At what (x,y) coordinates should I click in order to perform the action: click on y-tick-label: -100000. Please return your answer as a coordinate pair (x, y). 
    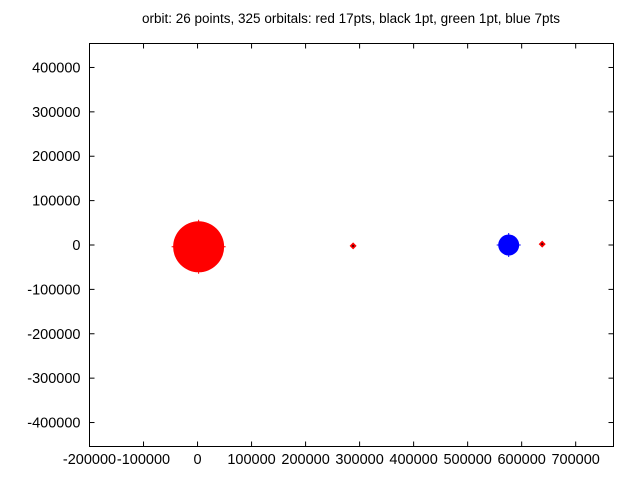
    Looking at the image, I should click on (53, 290).